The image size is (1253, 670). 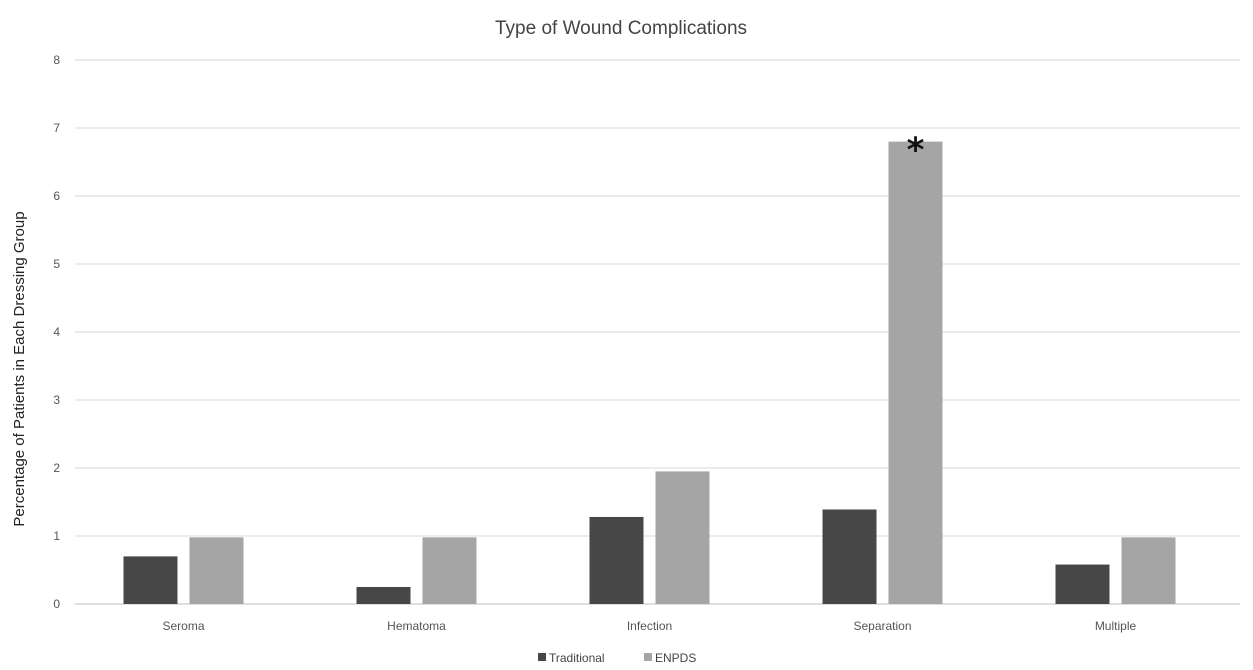 I want to click on annotations: *, so click(x=916, y=151).